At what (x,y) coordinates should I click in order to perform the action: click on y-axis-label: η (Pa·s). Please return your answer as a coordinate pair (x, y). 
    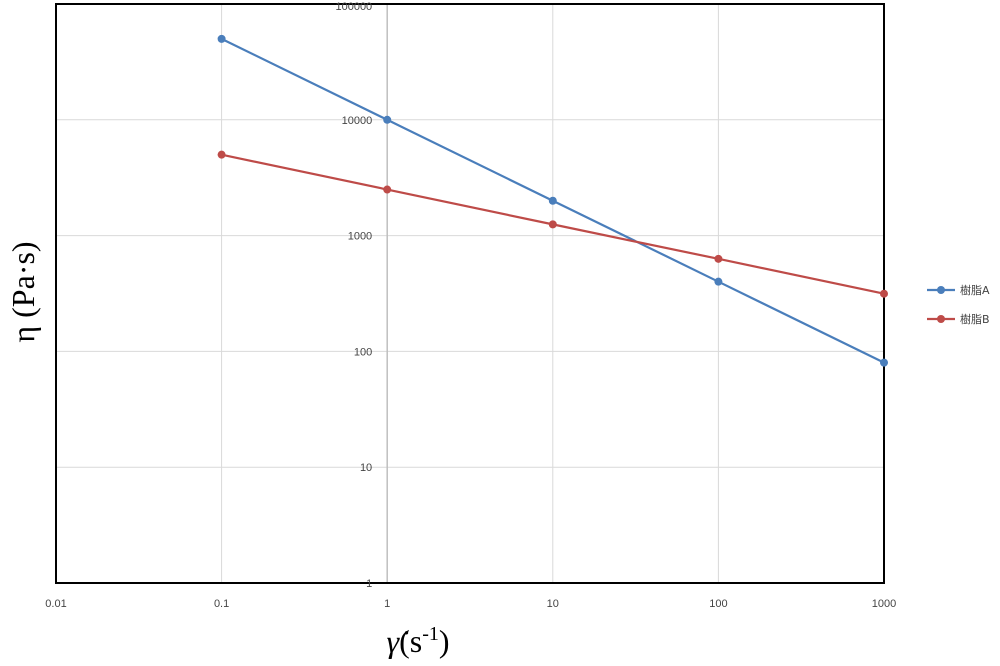
    Looking at the image, I should click on (23, 291).